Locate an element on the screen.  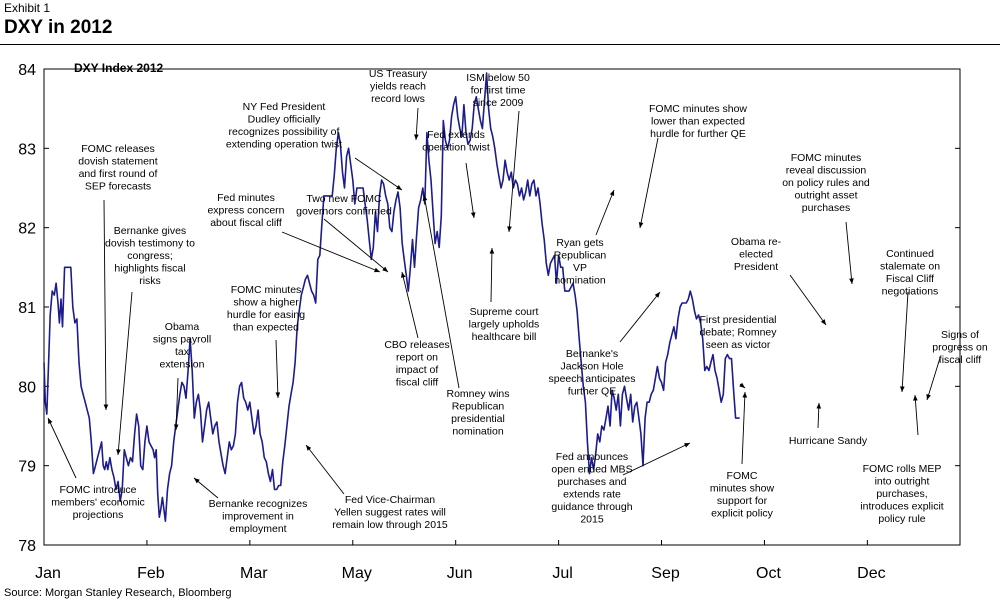
ann-us-treasury-yields: US Treasury yields reach record lows is located at coordinates (398, 86).